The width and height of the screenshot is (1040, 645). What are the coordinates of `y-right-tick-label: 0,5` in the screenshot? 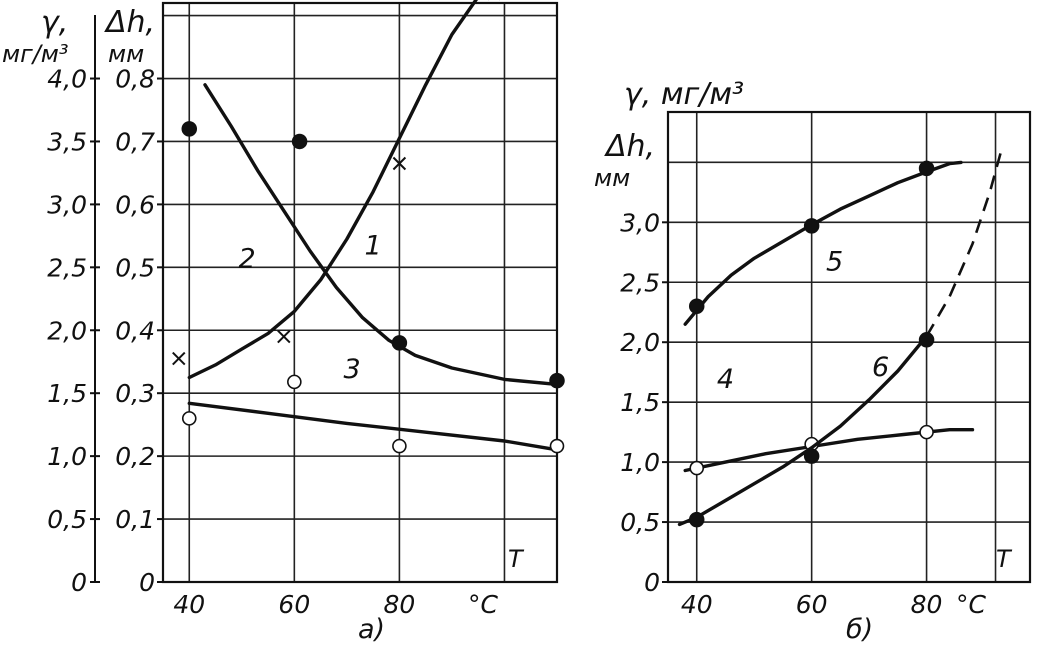 It's located at (135, 267).